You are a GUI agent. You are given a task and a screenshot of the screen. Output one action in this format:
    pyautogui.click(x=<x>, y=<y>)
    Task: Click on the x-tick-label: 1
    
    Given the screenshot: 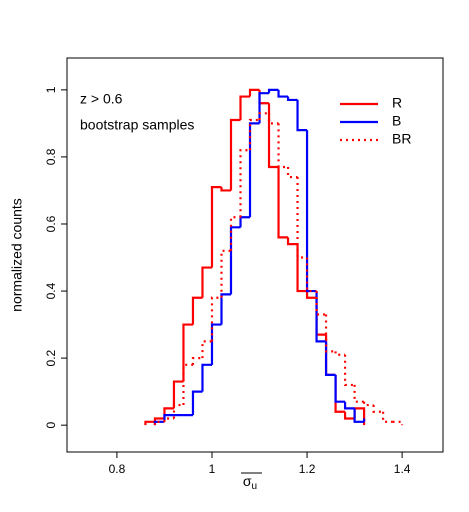 What is the action you would take?
    pyautogui.click(x=212, y=469)
    